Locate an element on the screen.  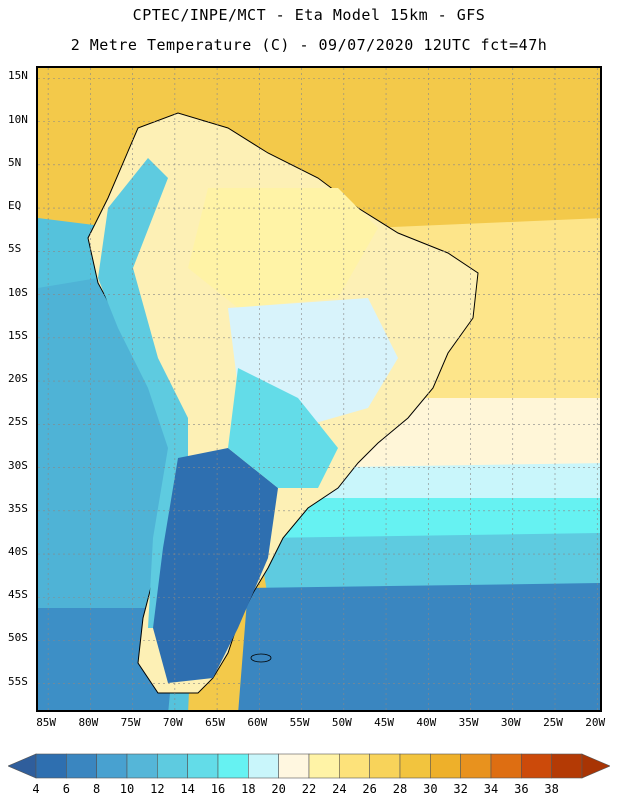
colorbar-tick-label: 16 is located at coordinates (218, 789).